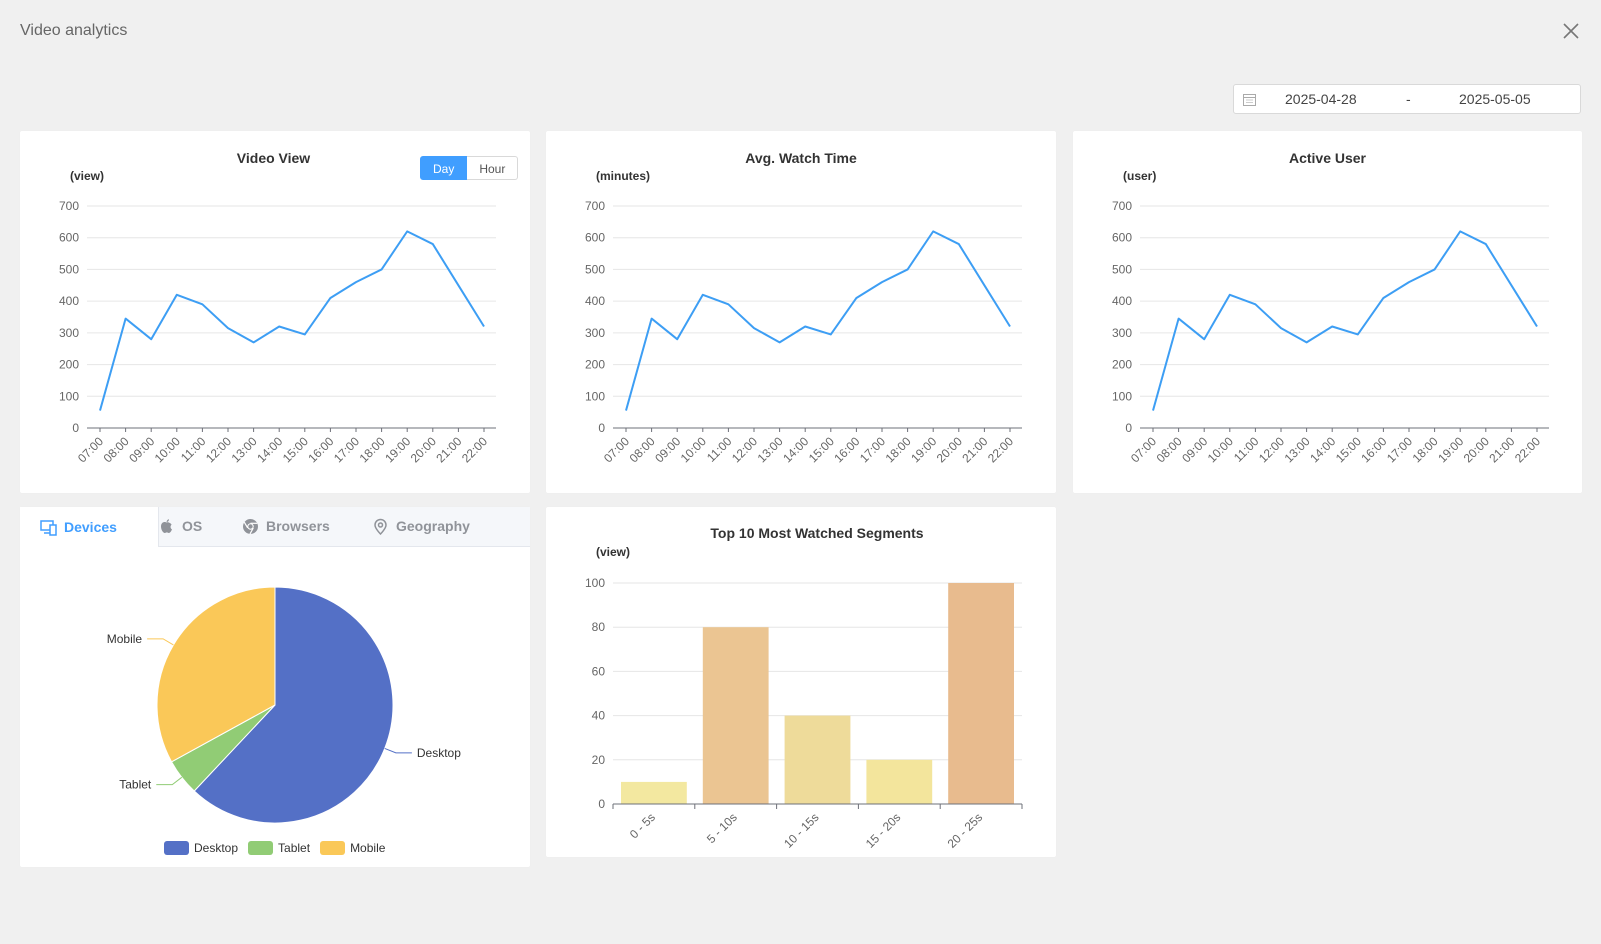 This screenshot has height=944, width=1601. I want to click on tab-browsers-label: Browsers, so click(298, 526).